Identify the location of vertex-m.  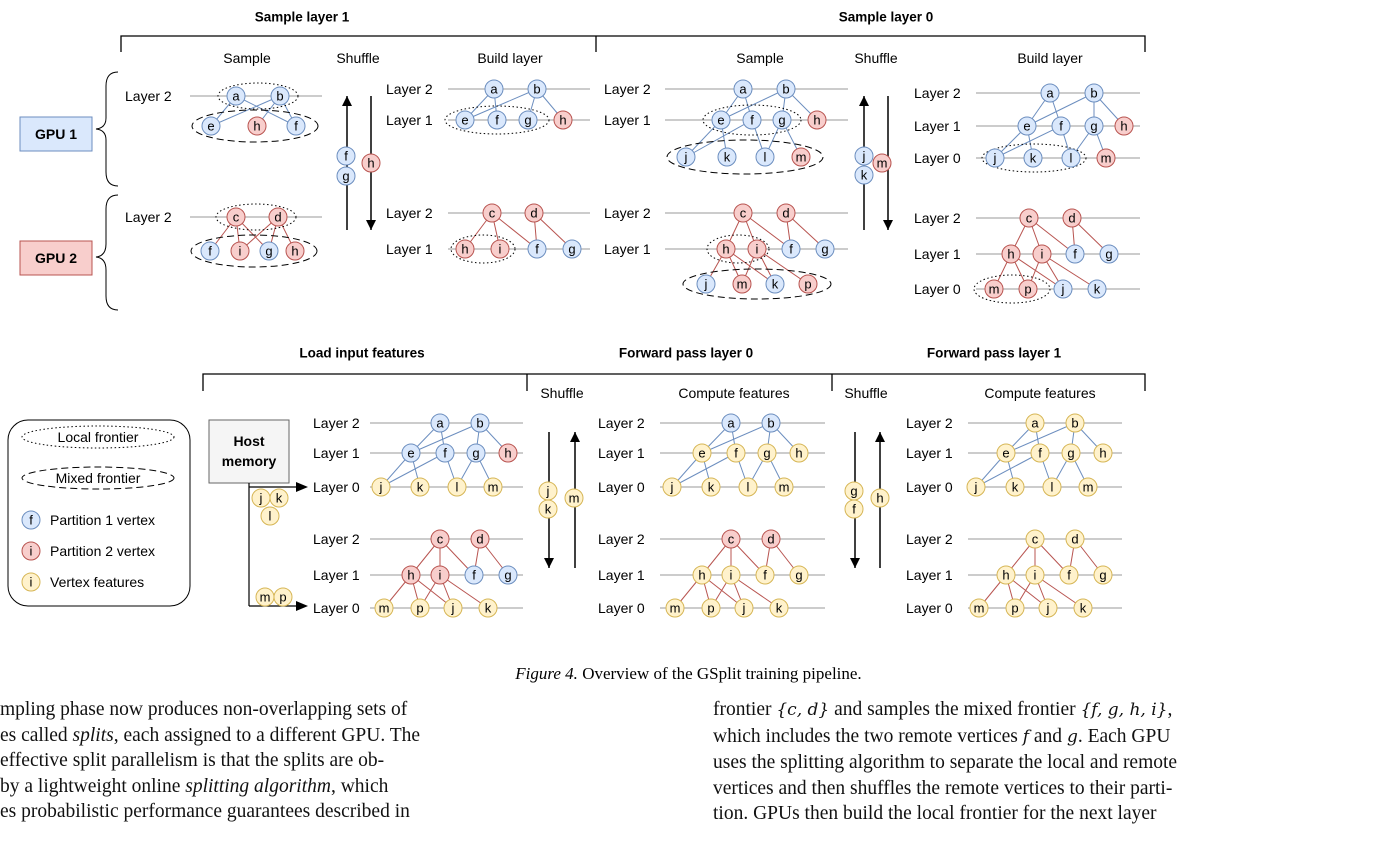
(675, 608).